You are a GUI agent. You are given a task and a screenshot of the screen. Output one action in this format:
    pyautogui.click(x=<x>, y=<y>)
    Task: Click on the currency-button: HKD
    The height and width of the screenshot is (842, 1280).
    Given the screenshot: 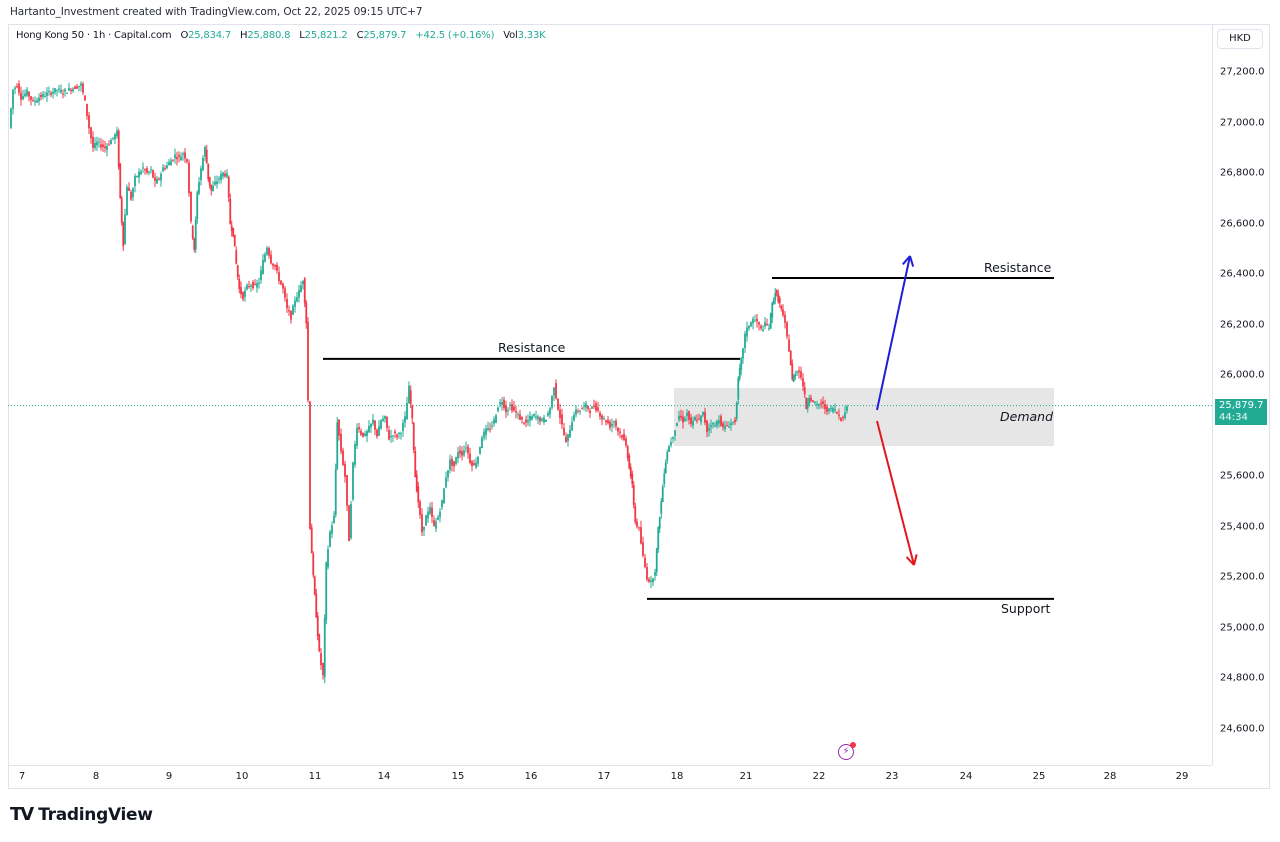 What is the action you would take?
    pyautogui.click(x=1240, y=39)
    